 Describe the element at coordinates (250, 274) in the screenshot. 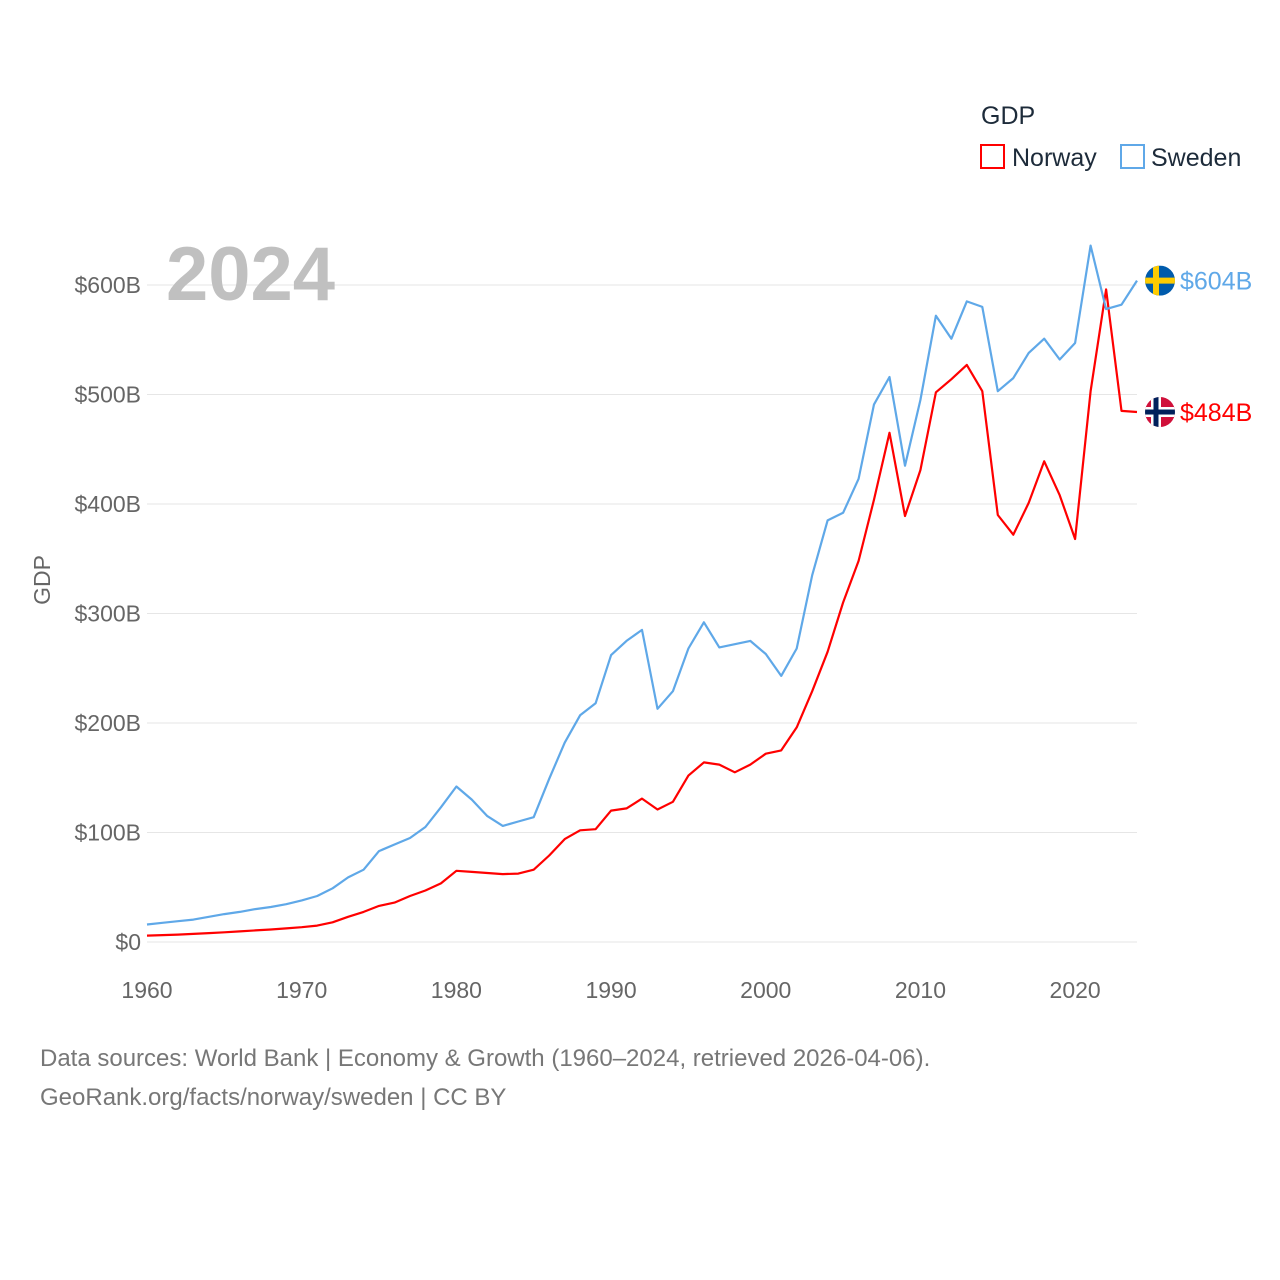

I see `year-watermark: 2024` at that location.